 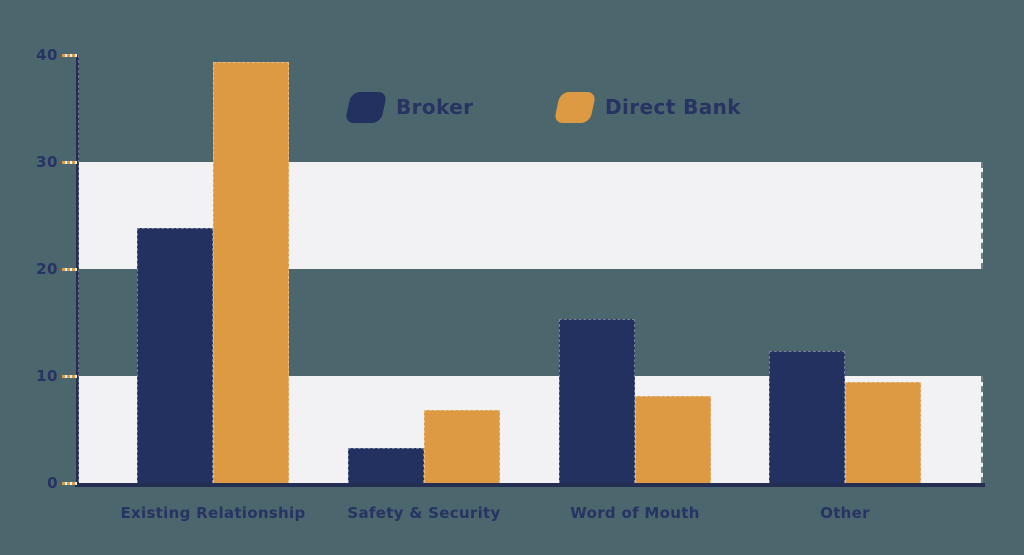 What do you see at coordinates (435, 107) in the screenshot?
I see `legend-label-broker: Broker` at bounding box center [435, 107].